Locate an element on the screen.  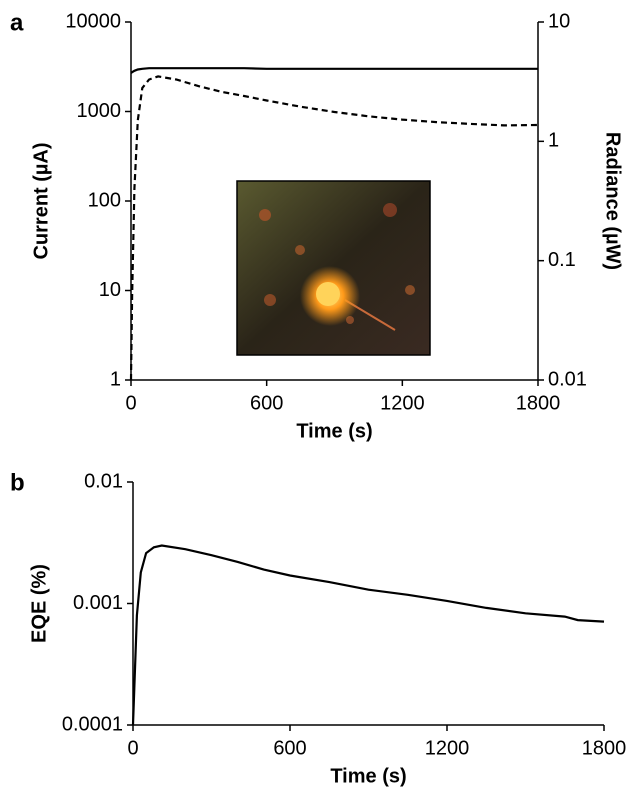
panel-label: a is located at coordinates (17, 22).